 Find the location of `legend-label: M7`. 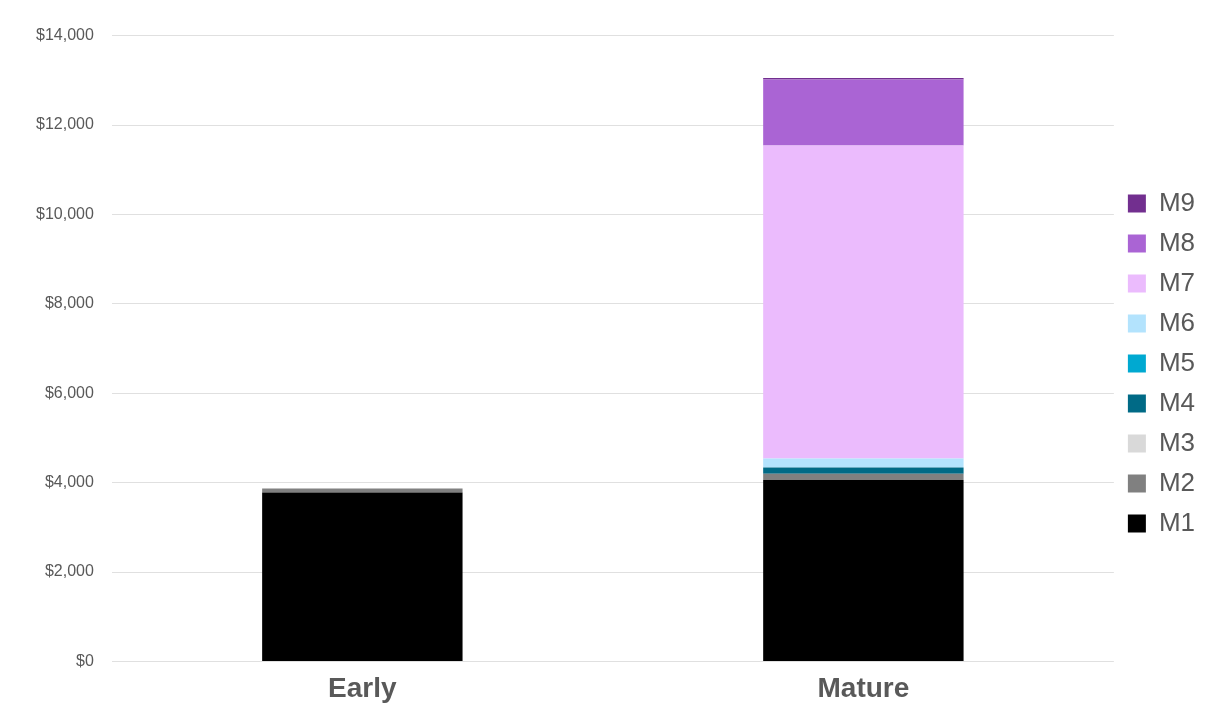

legend-label: M7 is located at coordinates (1177, 281).